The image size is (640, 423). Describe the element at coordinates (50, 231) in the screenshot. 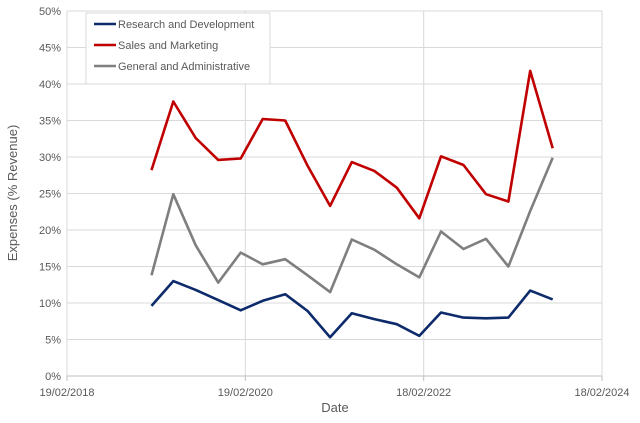

I see `y-tick-label: 20%` at that location.